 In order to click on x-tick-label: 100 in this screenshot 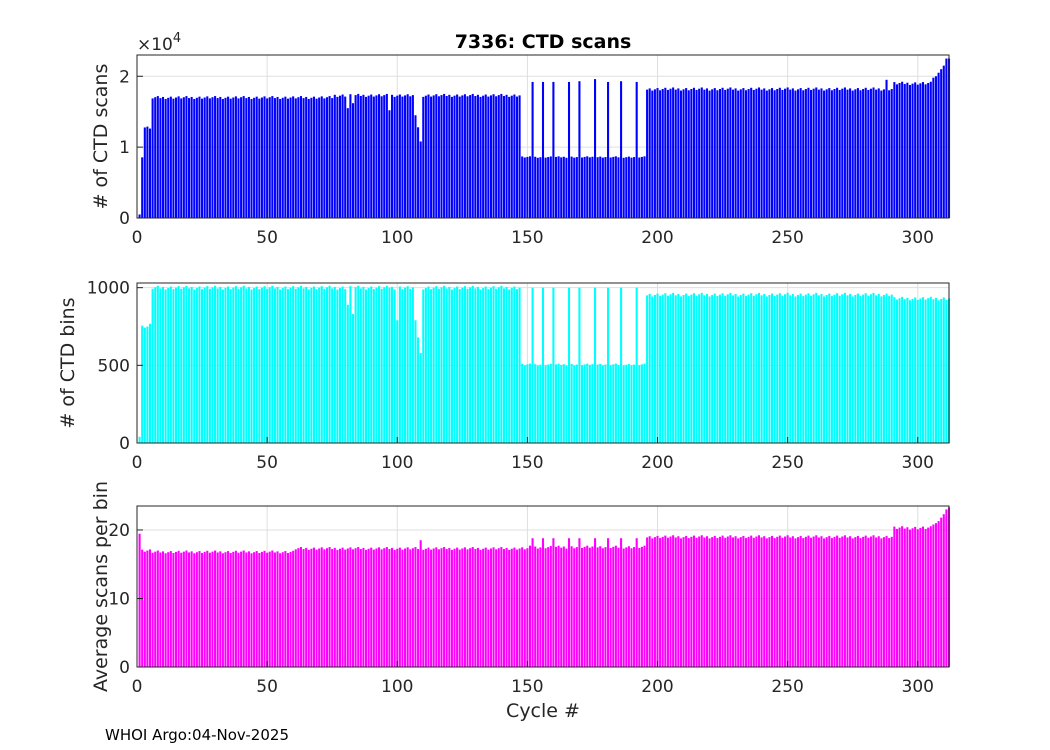, I will do `click(397, 238)`.